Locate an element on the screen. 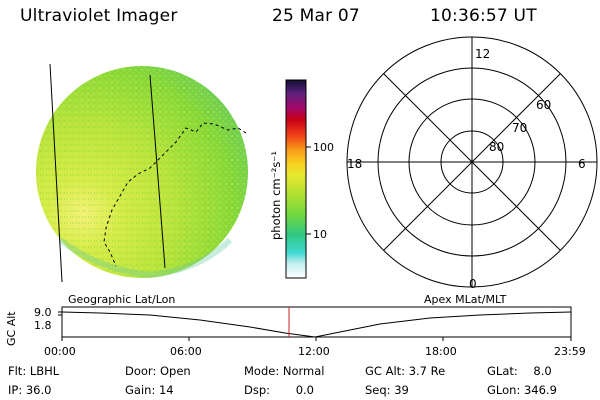  status-gc-alt-value: 3.7 Re is located at coordinates (427, 371).